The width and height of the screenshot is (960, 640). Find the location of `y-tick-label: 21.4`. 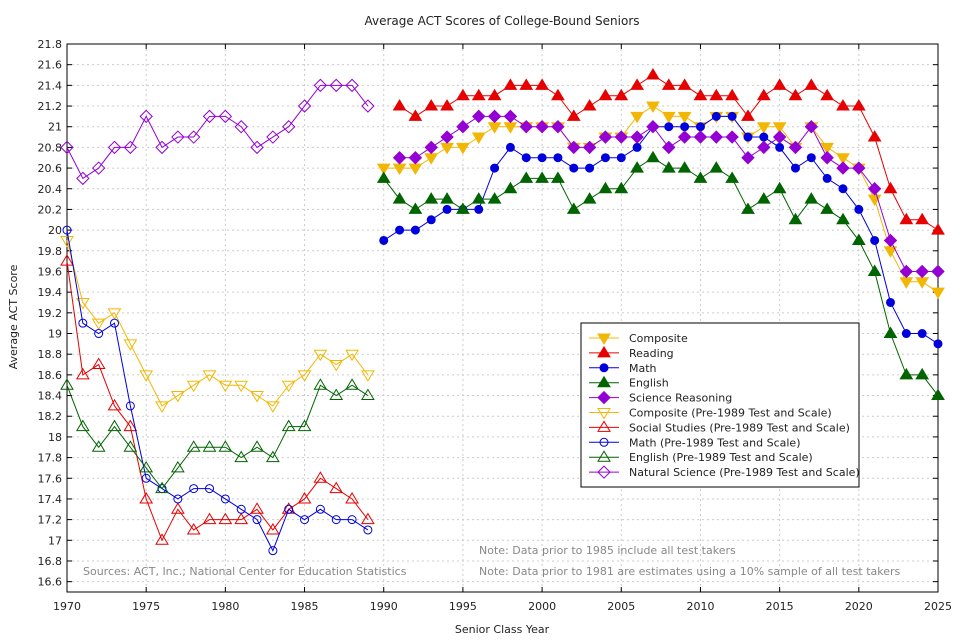

y-tick-label: 21.4 is located at coordinates (50, 85).